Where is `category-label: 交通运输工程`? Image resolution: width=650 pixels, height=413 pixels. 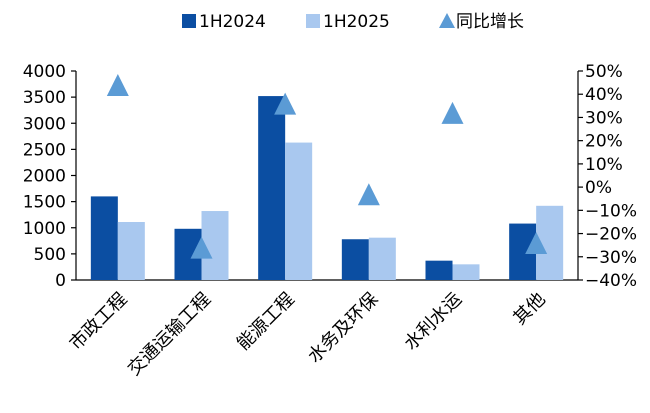 category-label: 交通运输工程 is located at coordinates (169, 334).